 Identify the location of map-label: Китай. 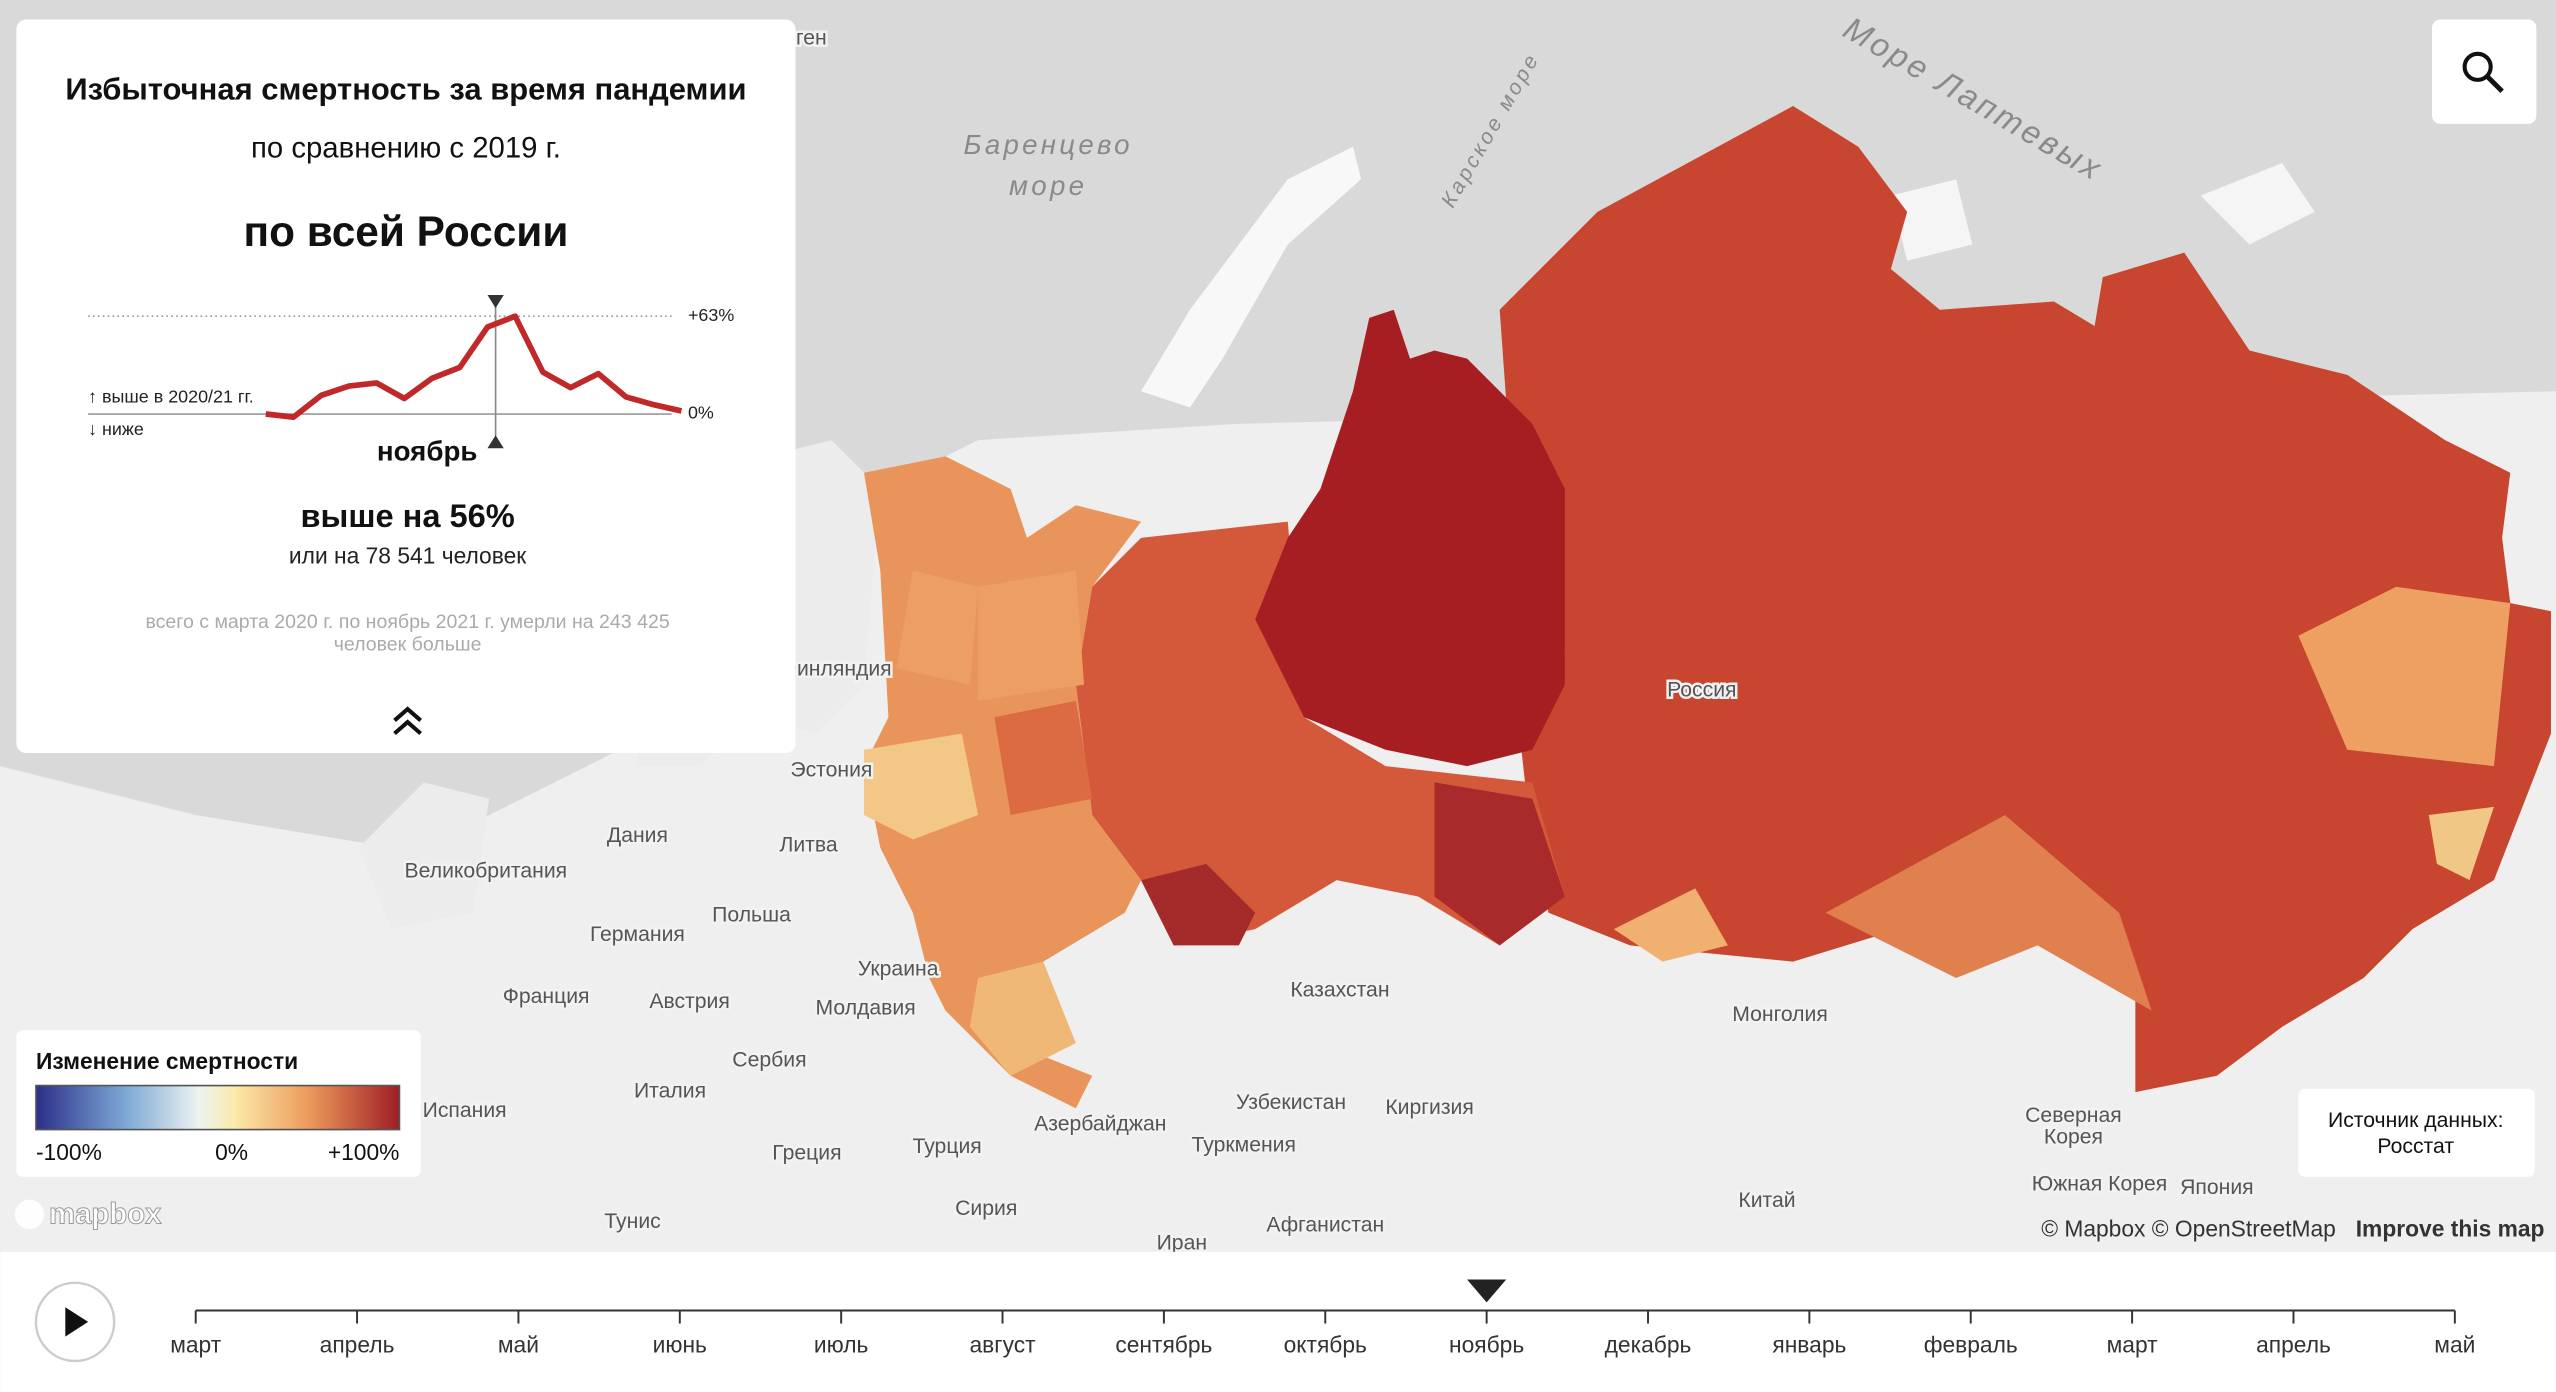
(1766, 1200).